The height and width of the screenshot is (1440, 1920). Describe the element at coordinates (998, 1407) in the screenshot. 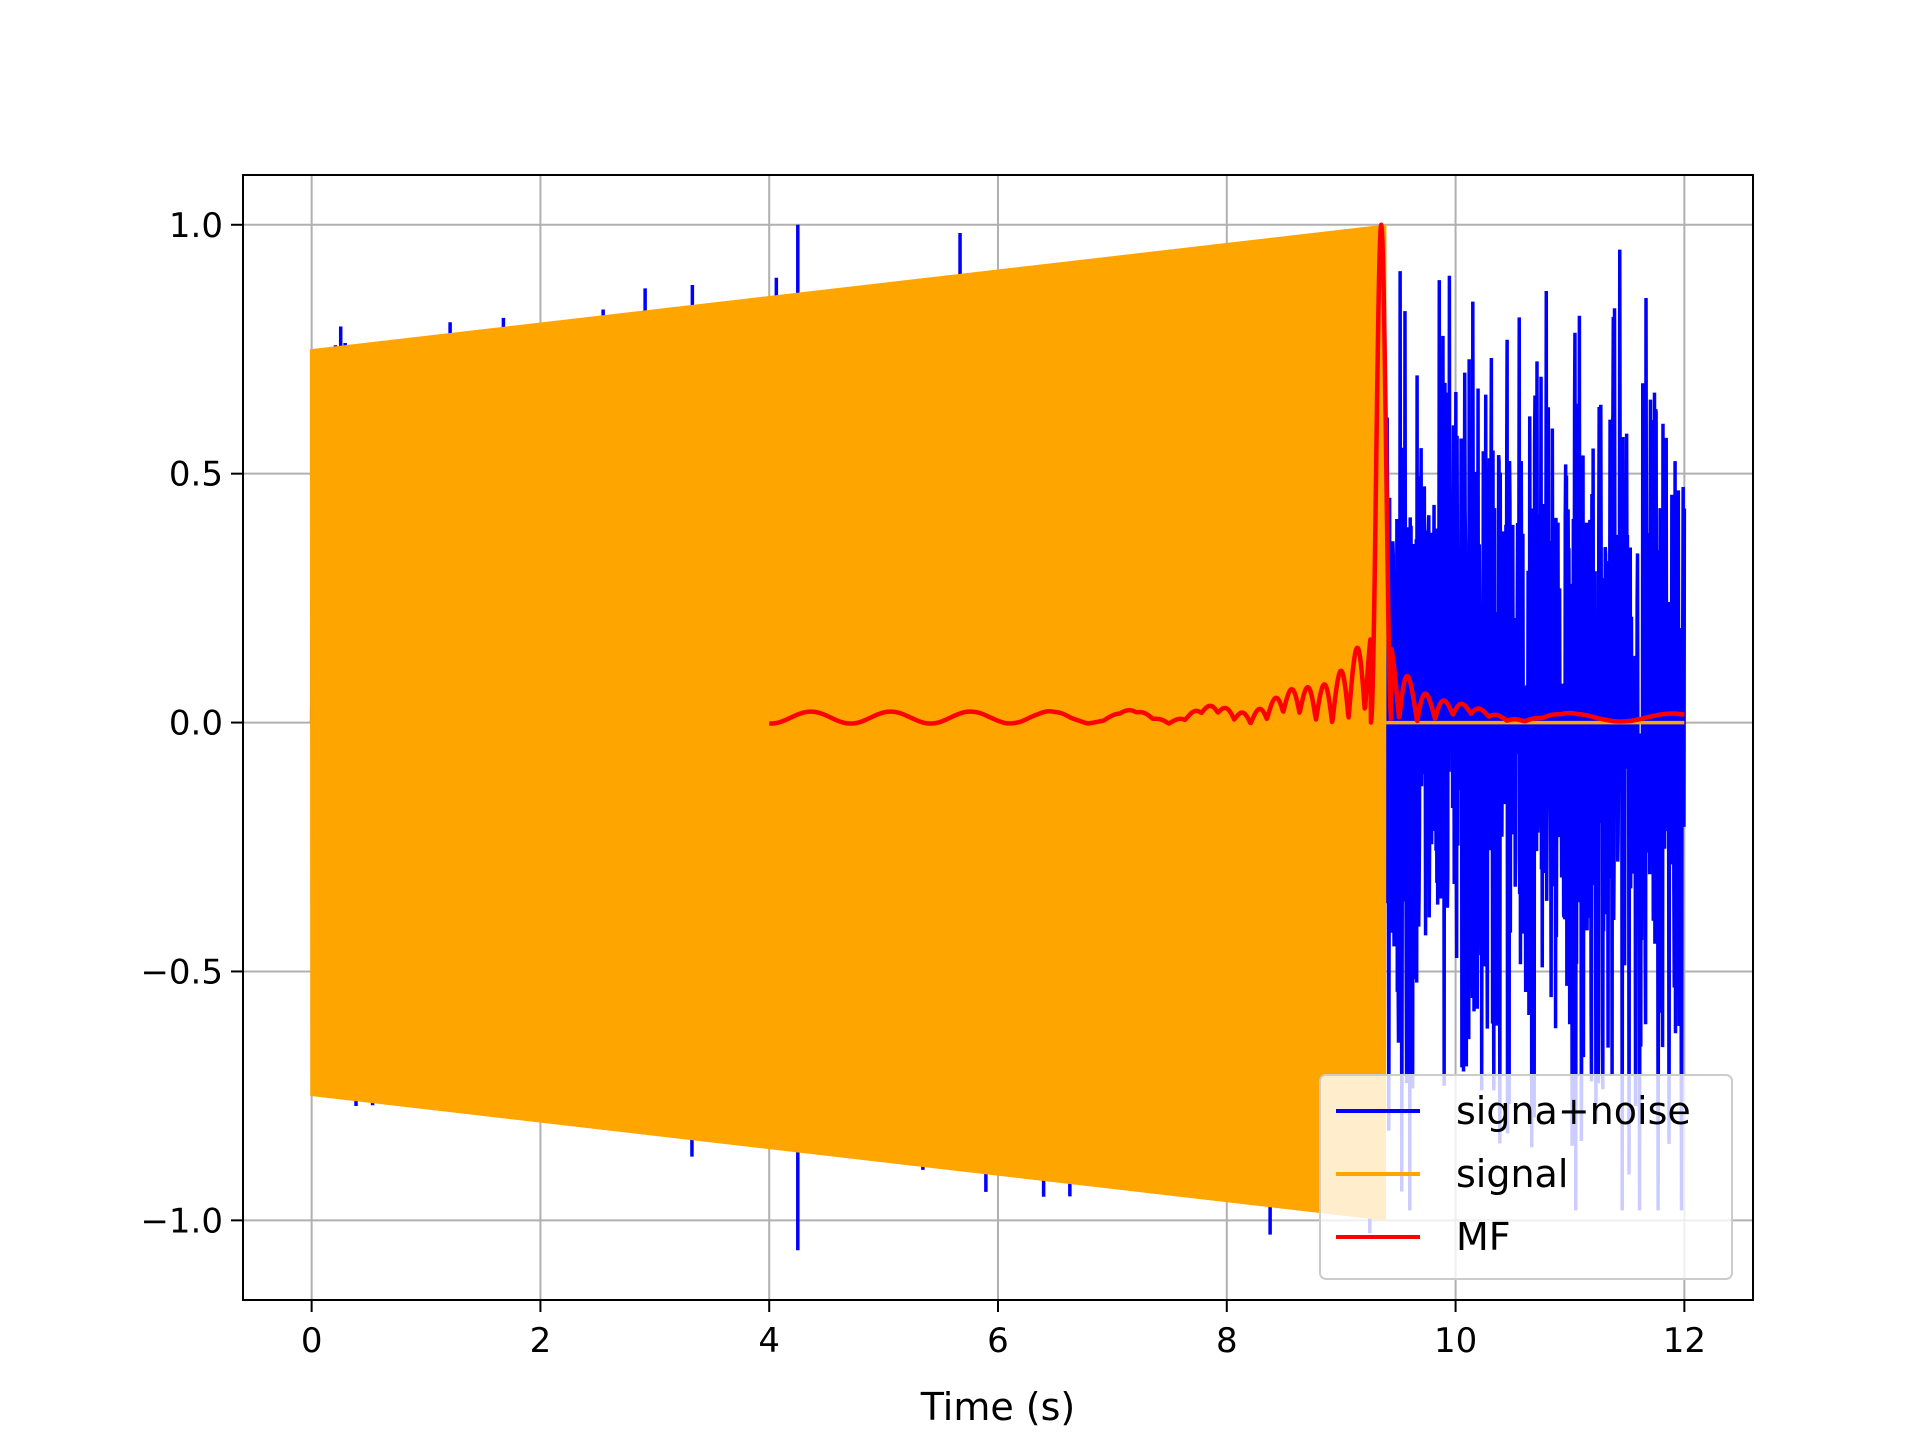

I see `x-axis-label: Time (s)` at that location.